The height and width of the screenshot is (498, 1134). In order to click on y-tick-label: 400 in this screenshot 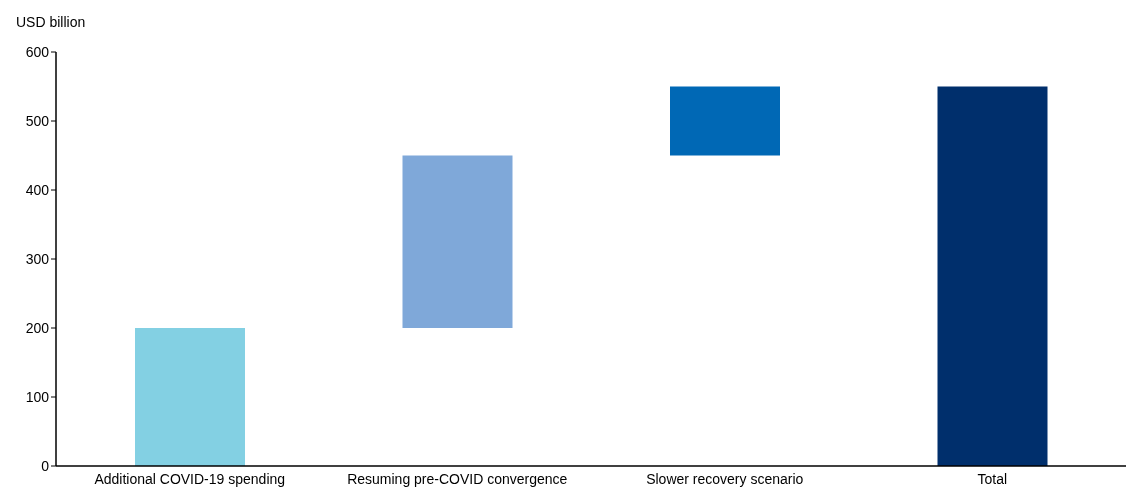, I will do `click(37, 189)`.